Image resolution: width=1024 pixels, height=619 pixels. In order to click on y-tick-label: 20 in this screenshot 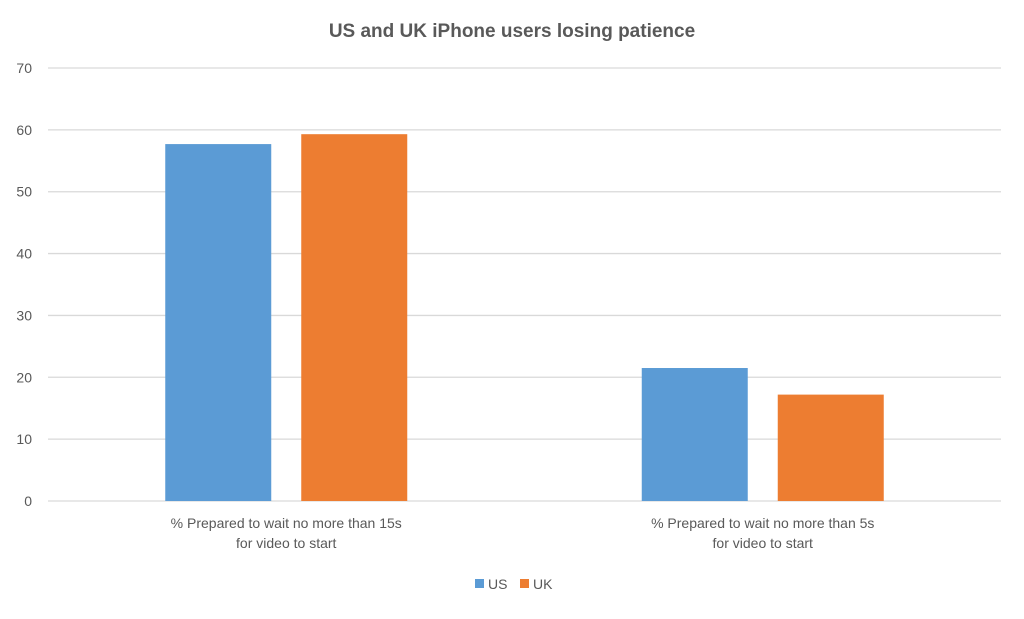, I will do `click(24, 377)`.